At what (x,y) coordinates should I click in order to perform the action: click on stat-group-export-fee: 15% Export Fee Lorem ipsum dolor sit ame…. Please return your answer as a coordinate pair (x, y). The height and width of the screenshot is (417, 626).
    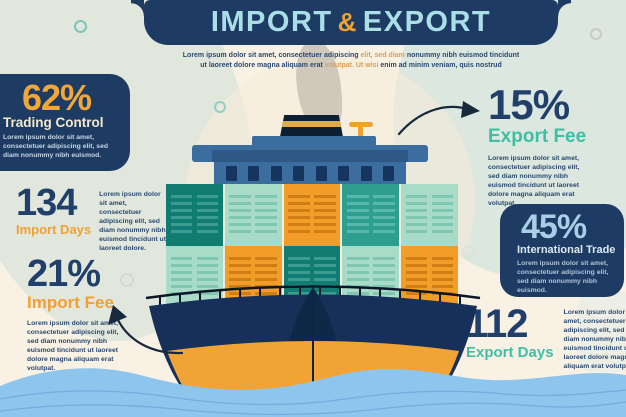
    Looking at the image, I should click on (538, 144).